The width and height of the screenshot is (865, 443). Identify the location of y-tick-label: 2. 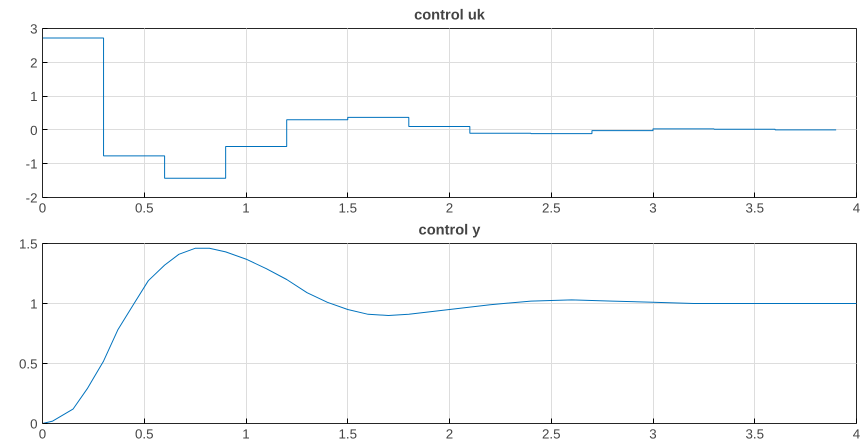
(34, 62).